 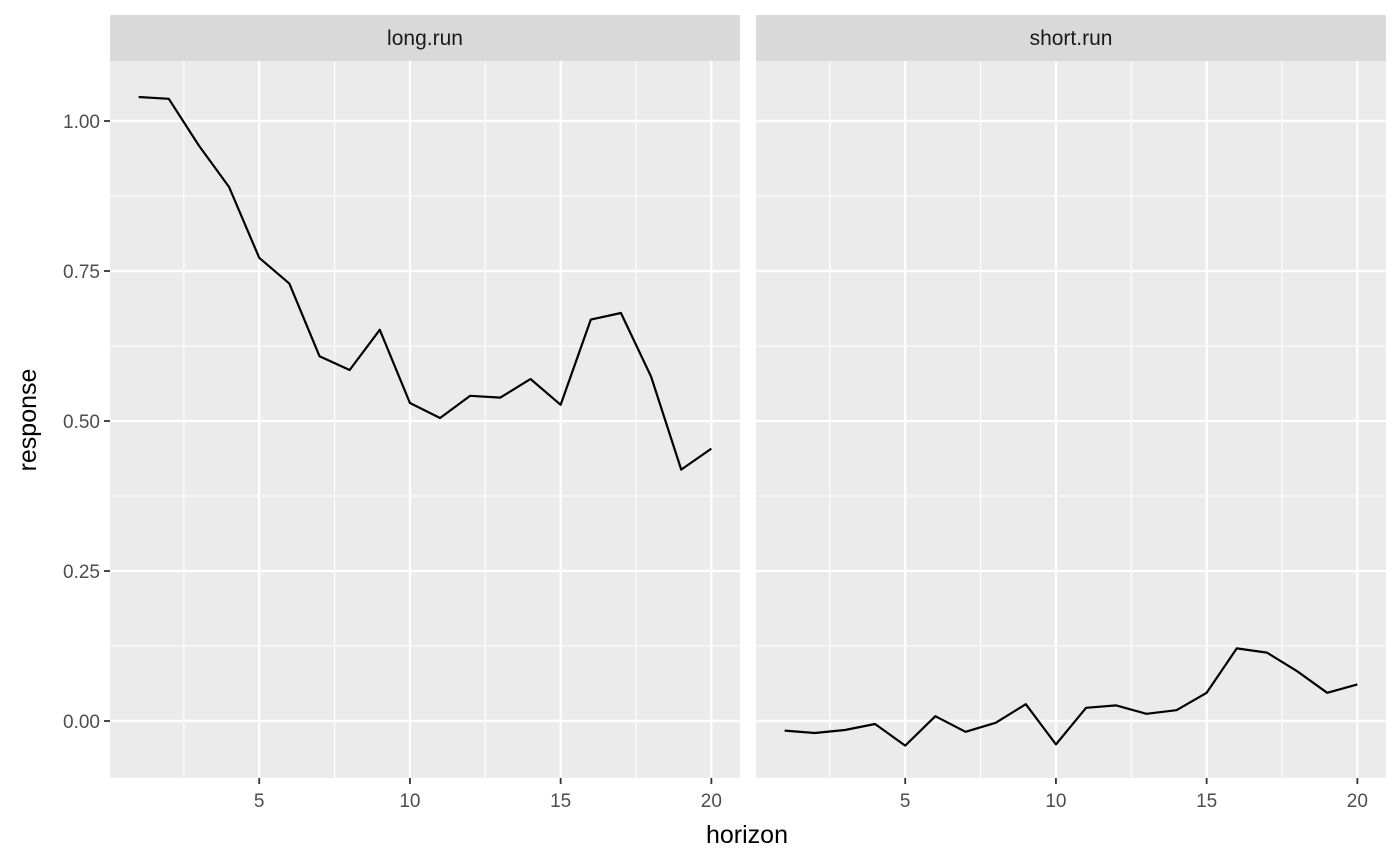 I want to click on x-axes: 5 10 15 20 5 10 15 20, so click(x=811, y=795).